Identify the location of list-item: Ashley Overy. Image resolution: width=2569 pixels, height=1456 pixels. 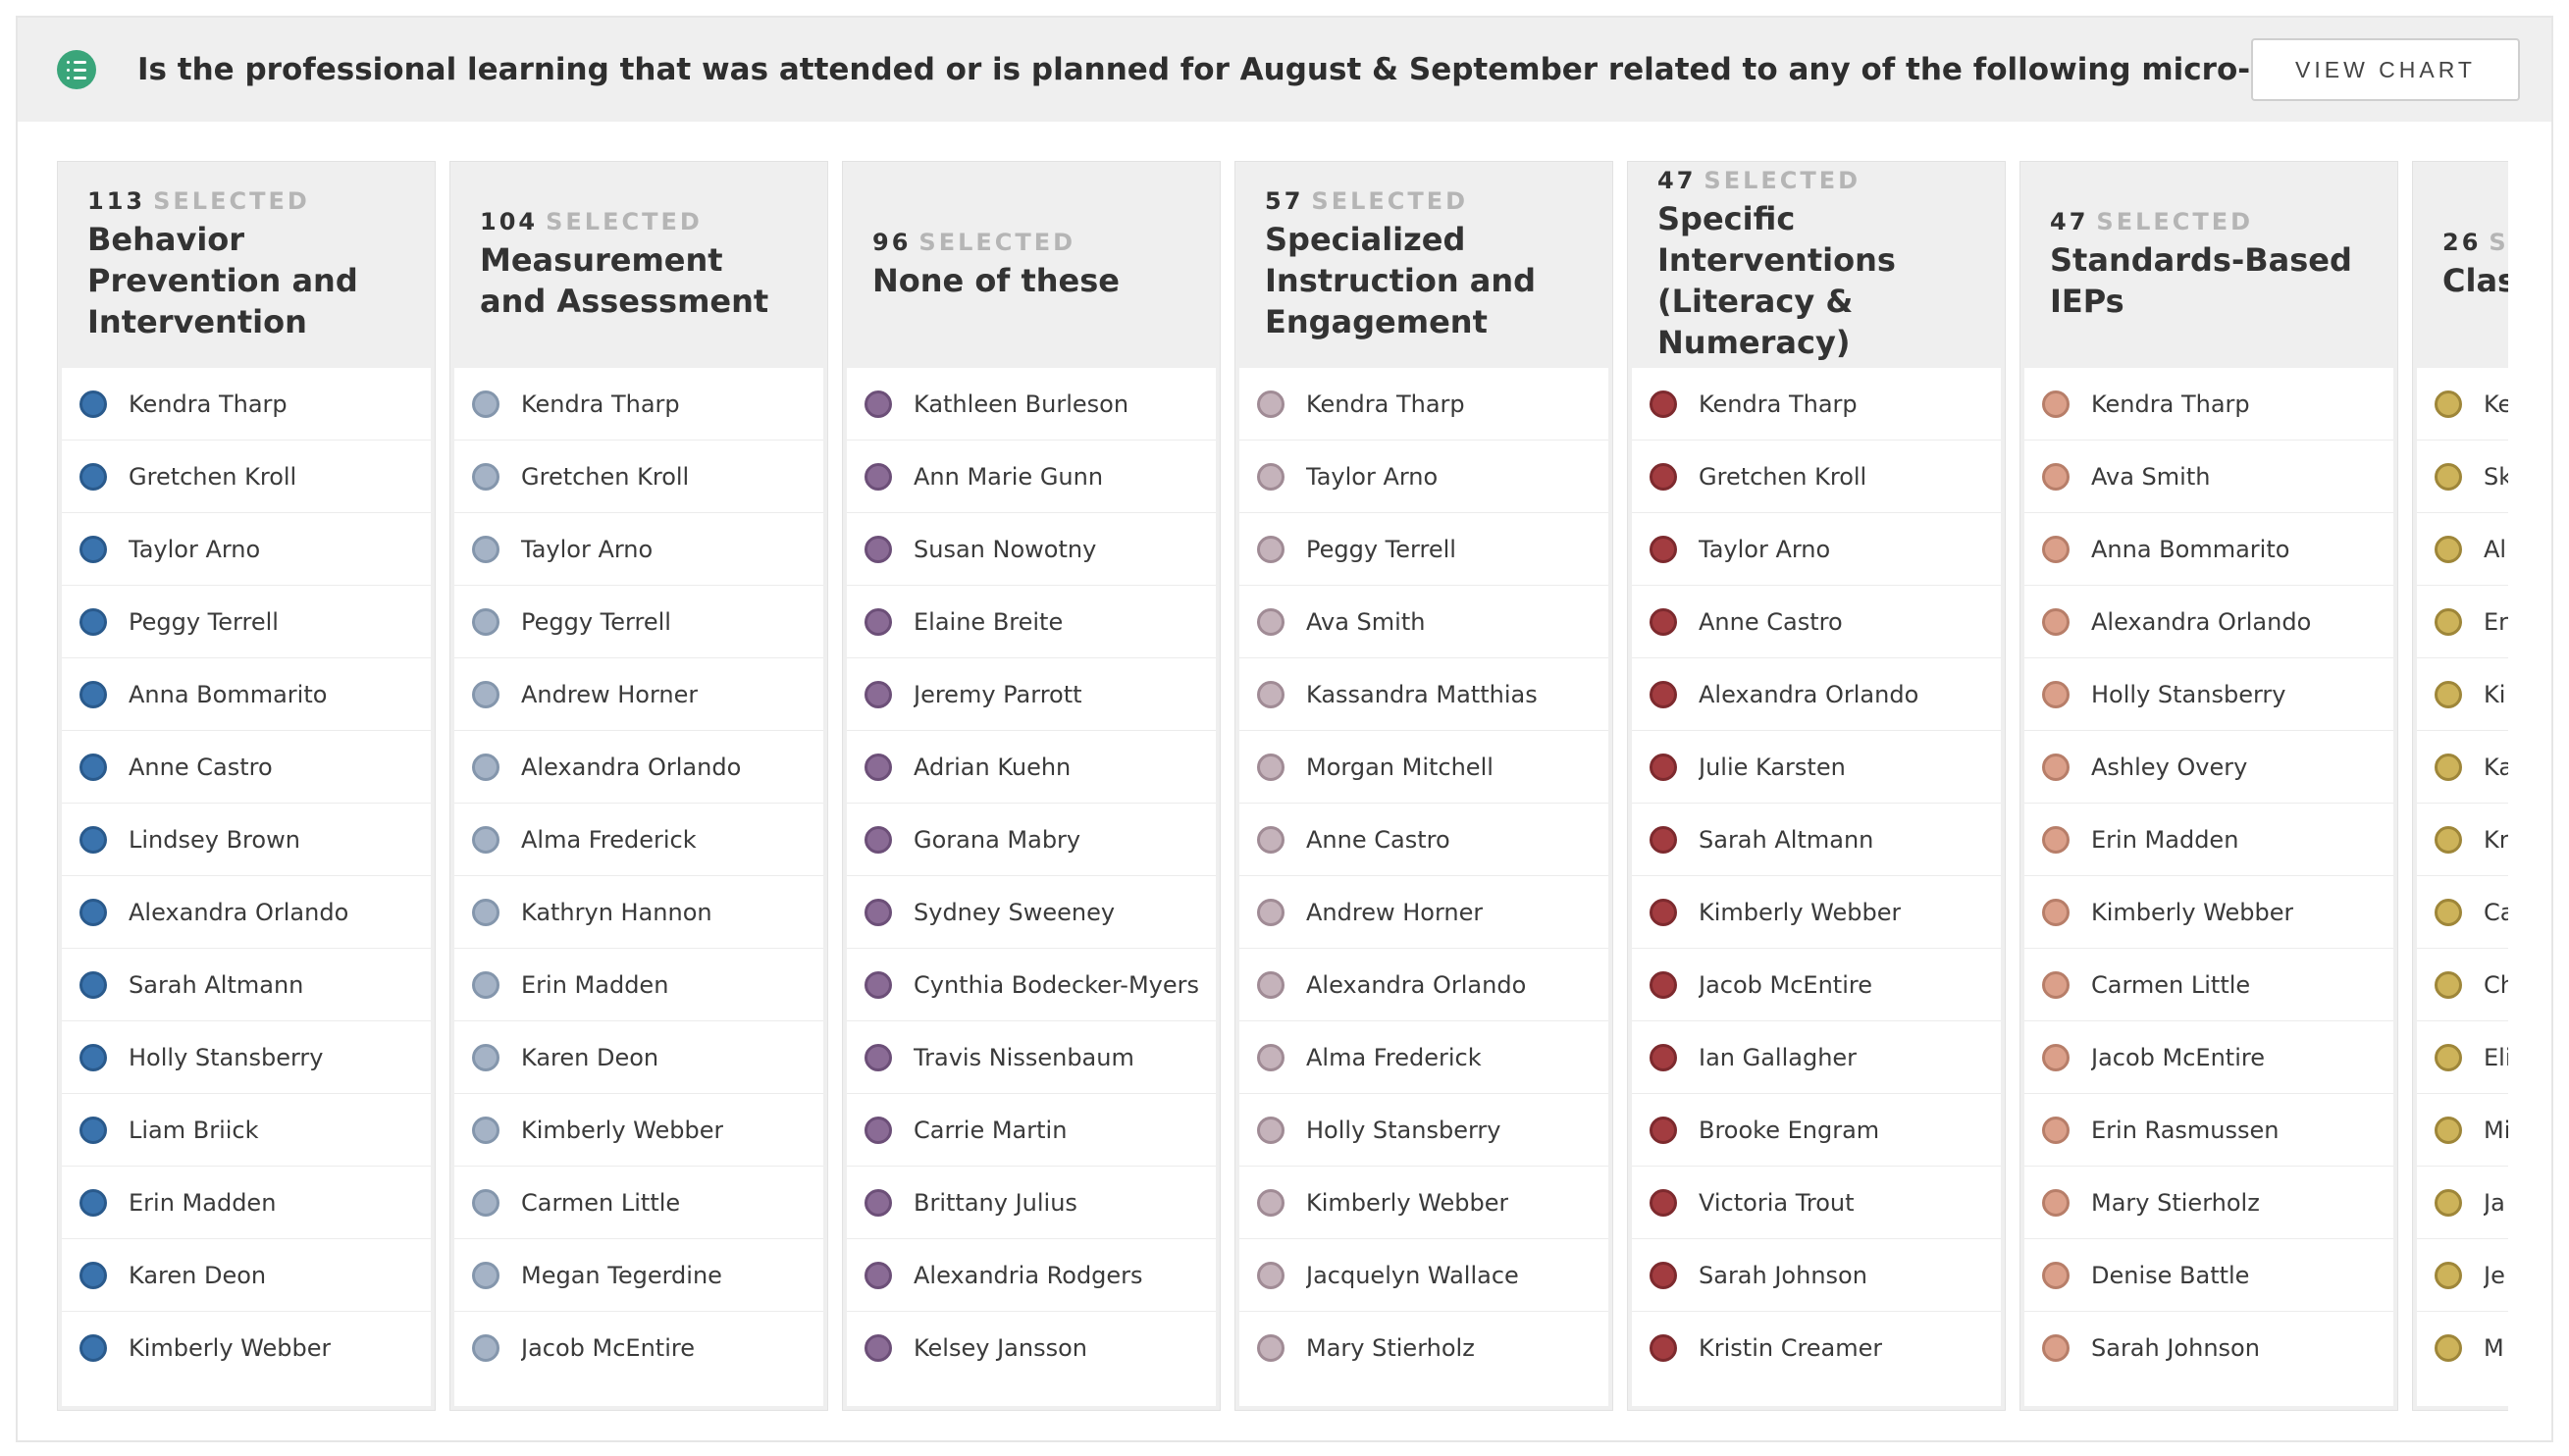
(2208, 767).